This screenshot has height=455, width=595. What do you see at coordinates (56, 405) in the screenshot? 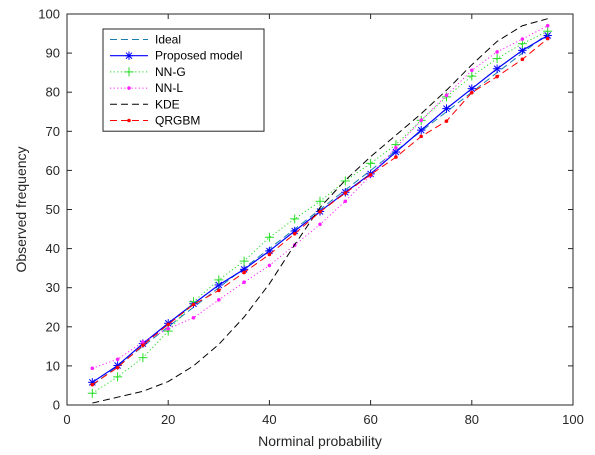
I see `y-tick-label: 0` at bounding box center [56, 405].